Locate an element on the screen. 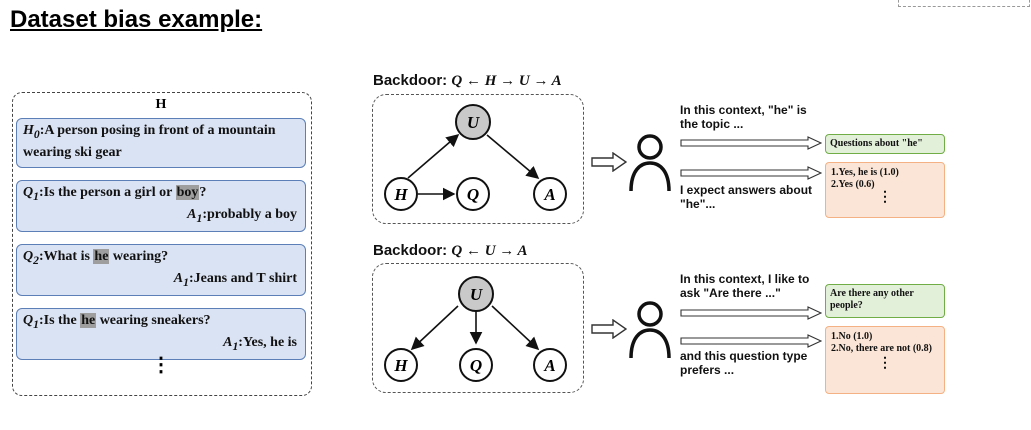  edge-h-u is located at coordinates (433, 156).